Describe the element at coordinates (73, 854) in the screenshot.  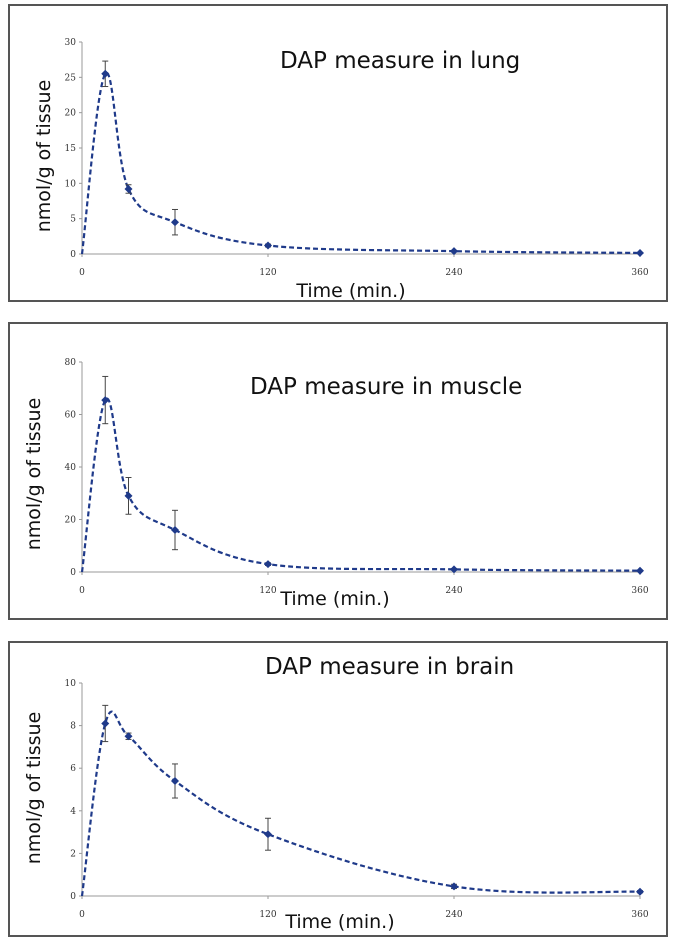
I see `y-tick-label: 2` at that location.